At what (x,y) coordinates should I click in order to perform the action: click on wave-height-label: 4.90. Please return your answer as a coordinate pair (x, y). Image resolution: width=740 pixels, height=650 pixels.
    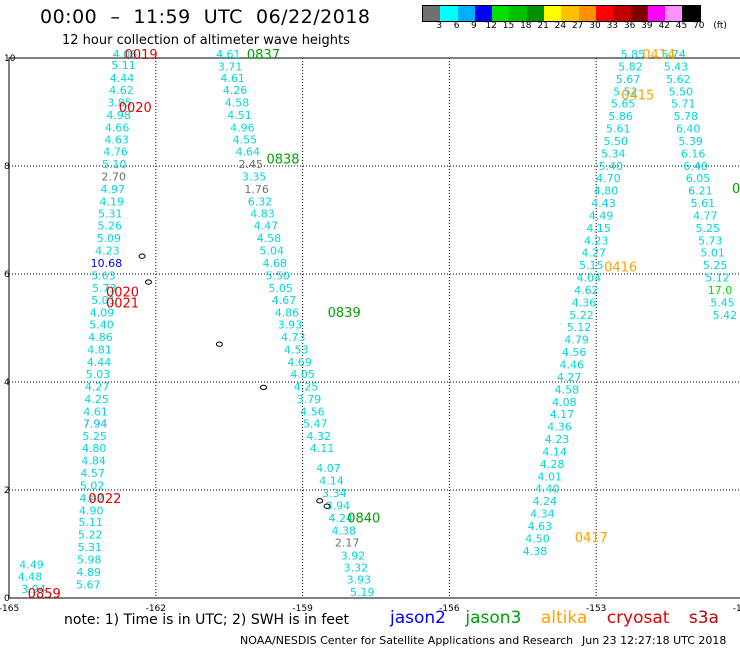
    Looking at the image, I should click on (91, 510).